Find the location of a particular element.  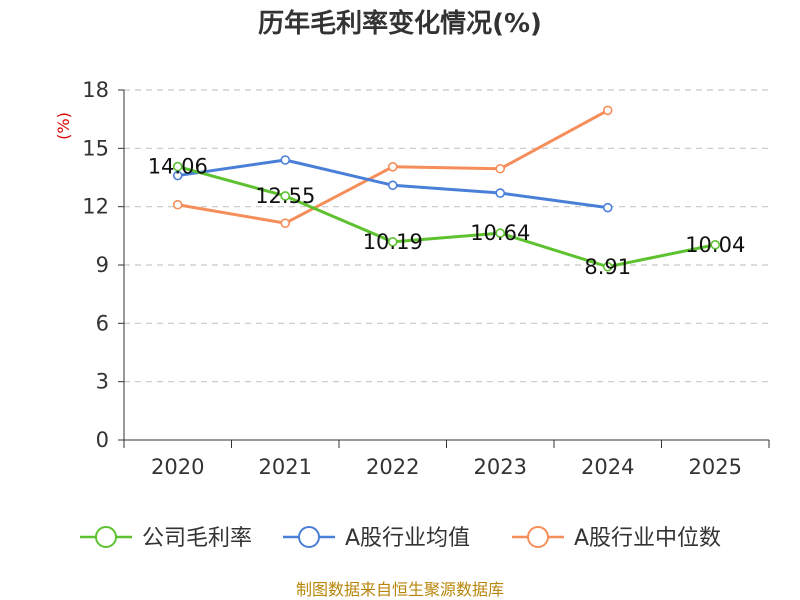

legend: 公司毛利率 A股行业均值 A股行业中位数 is located at coordinates (400, 538).